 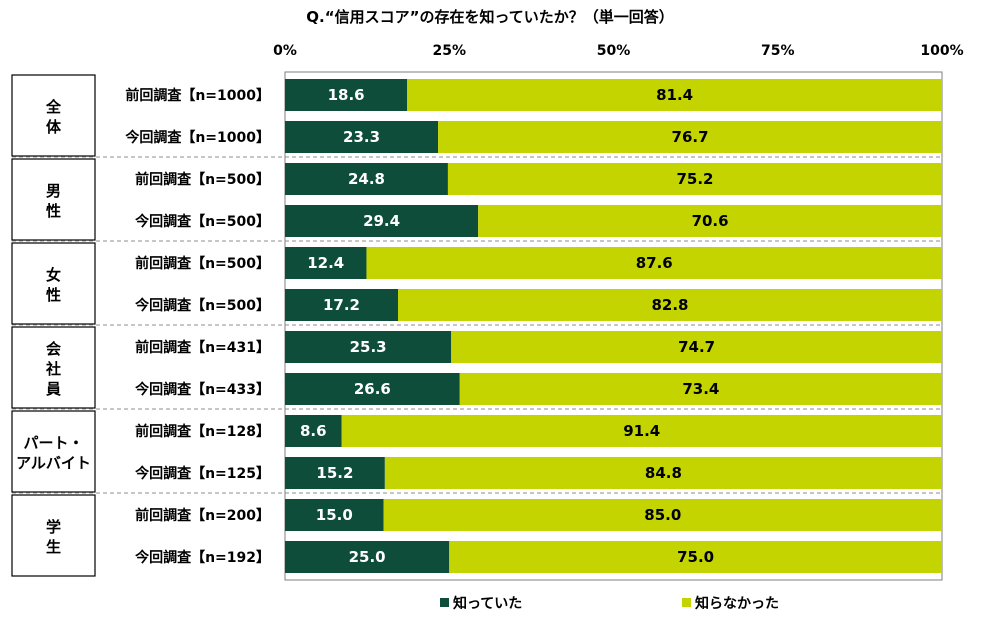 What do you see at coordinates (54, 127) in the screenshot?
I see `group-label: 体` at bounding box center [54, 127].